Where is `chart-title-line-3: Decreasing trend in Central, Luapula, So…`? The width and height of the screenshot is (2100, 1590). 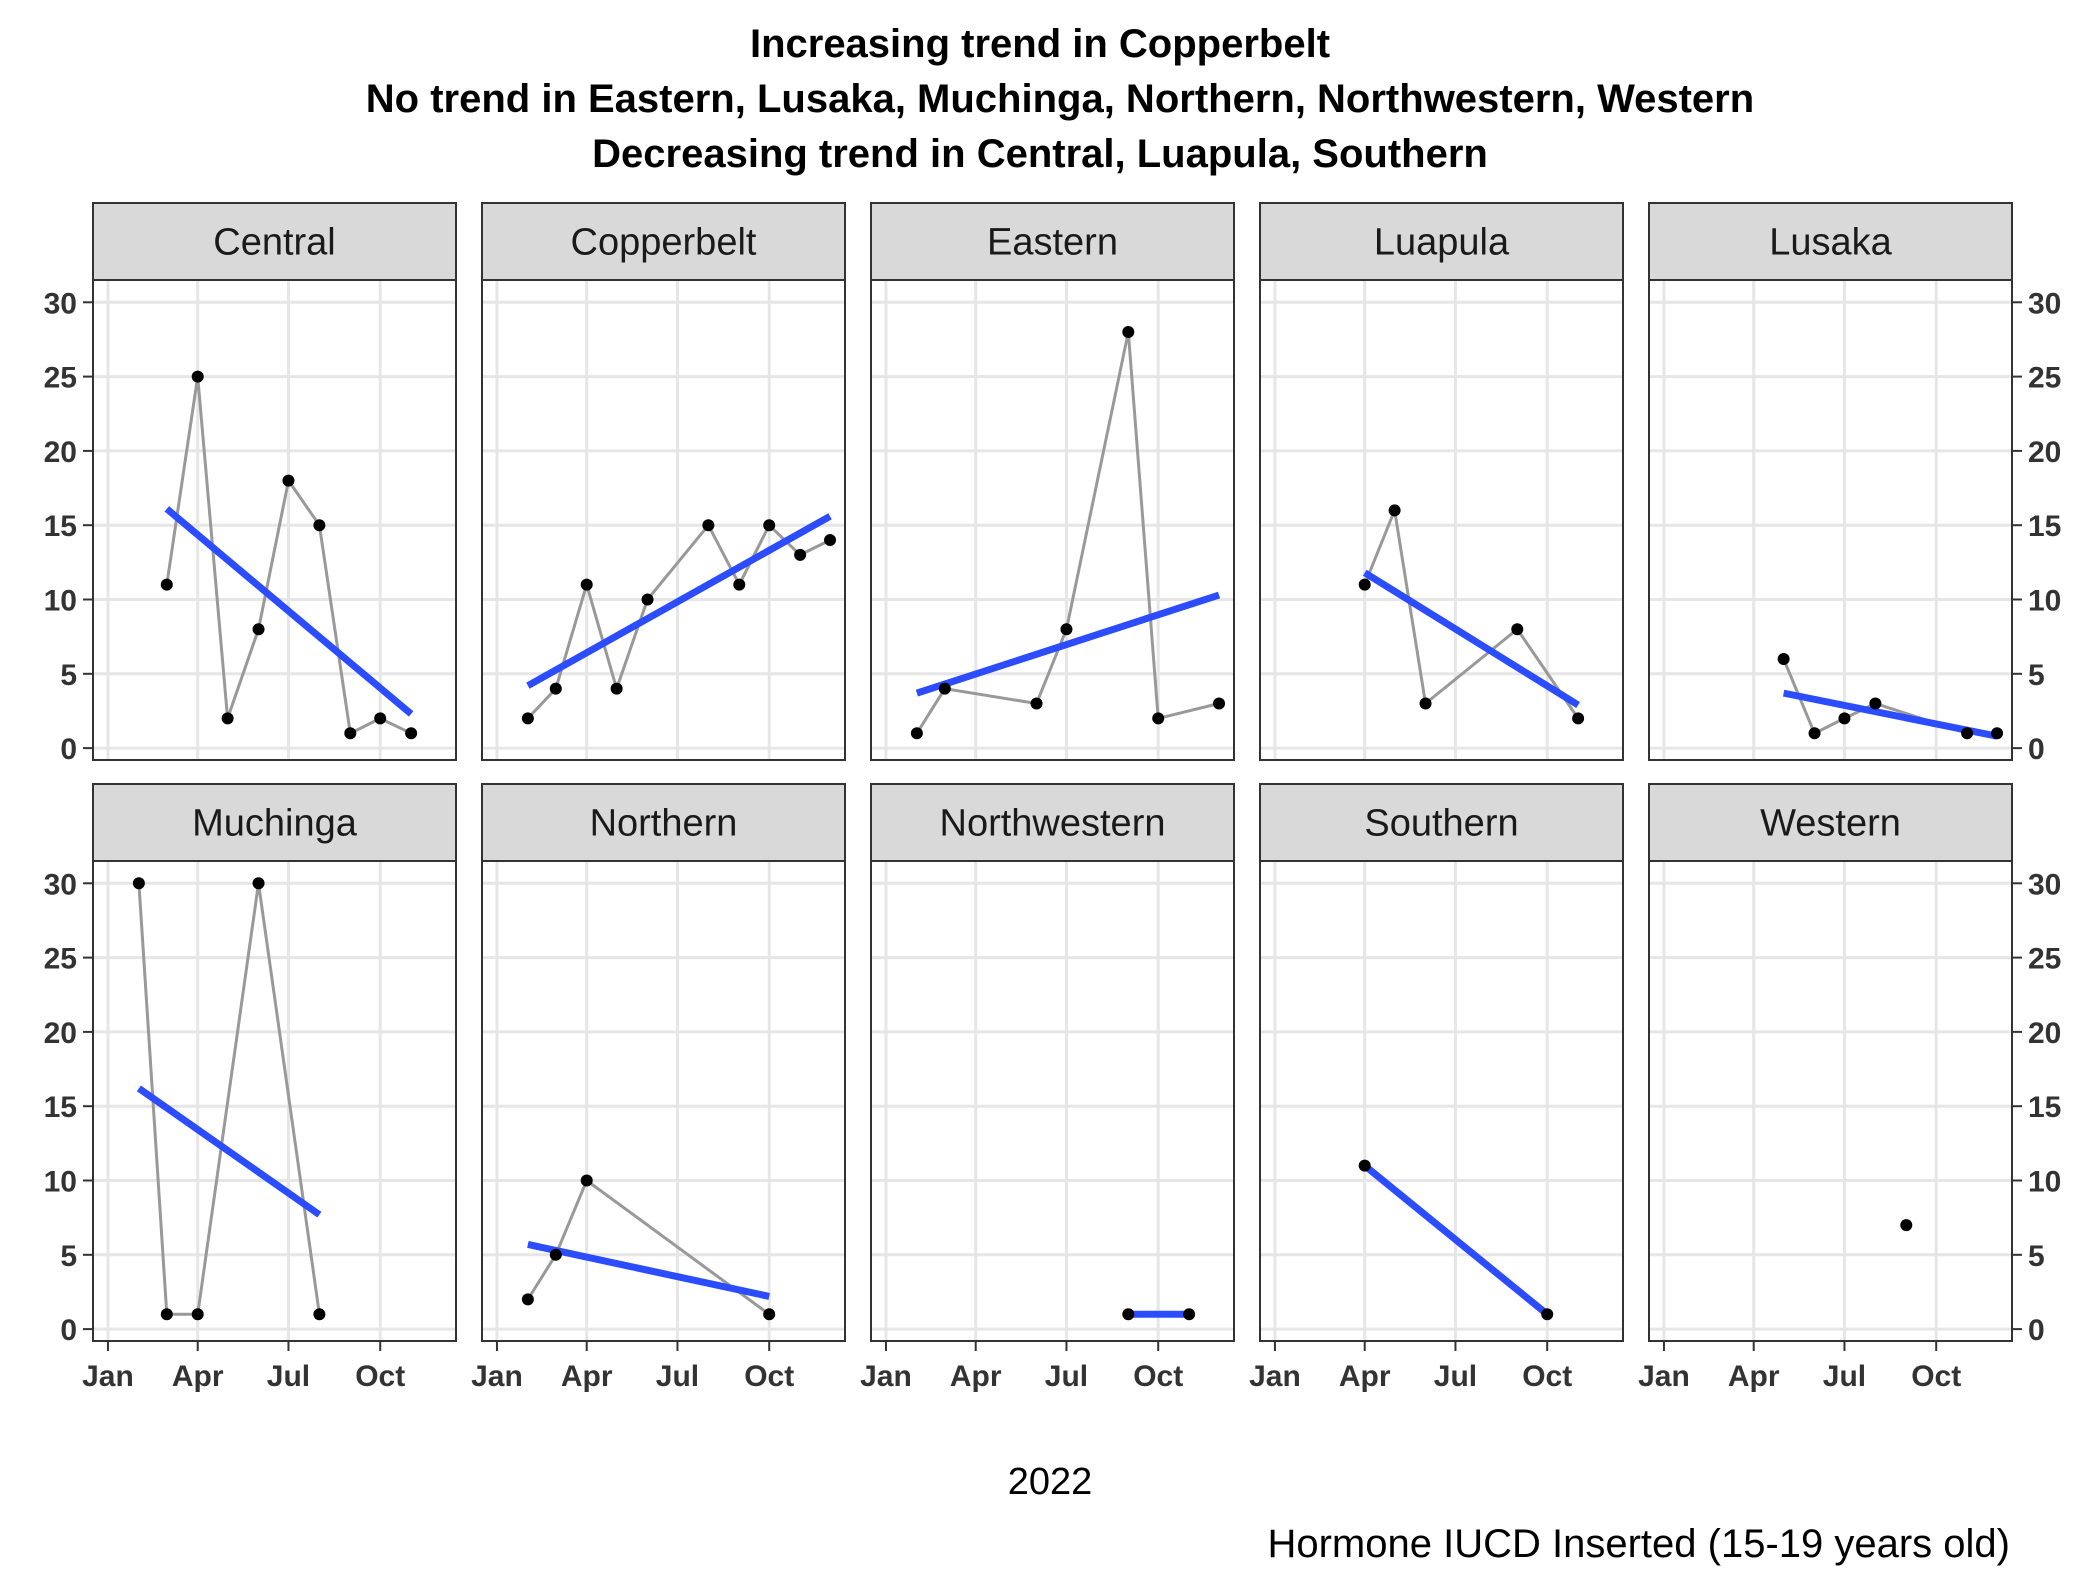
chart-title-line-3: Decreasing trend in Central, Luapula, So… is located at coordinates (1040, 154).